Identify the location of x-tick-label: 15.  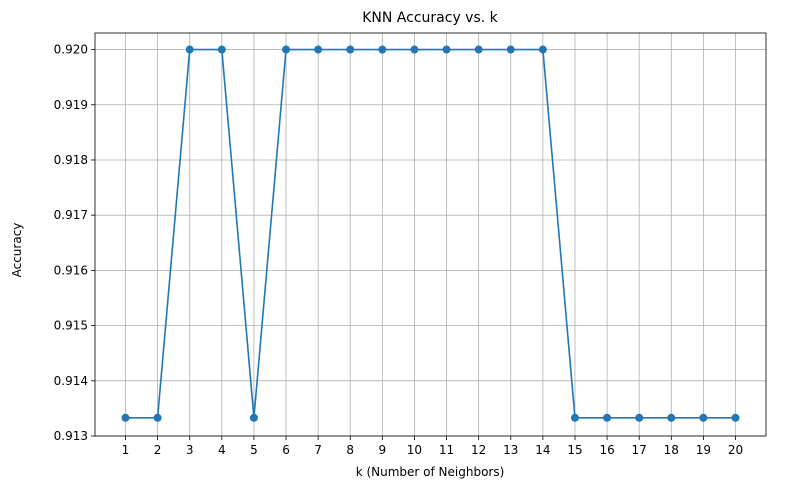
(574, 450).